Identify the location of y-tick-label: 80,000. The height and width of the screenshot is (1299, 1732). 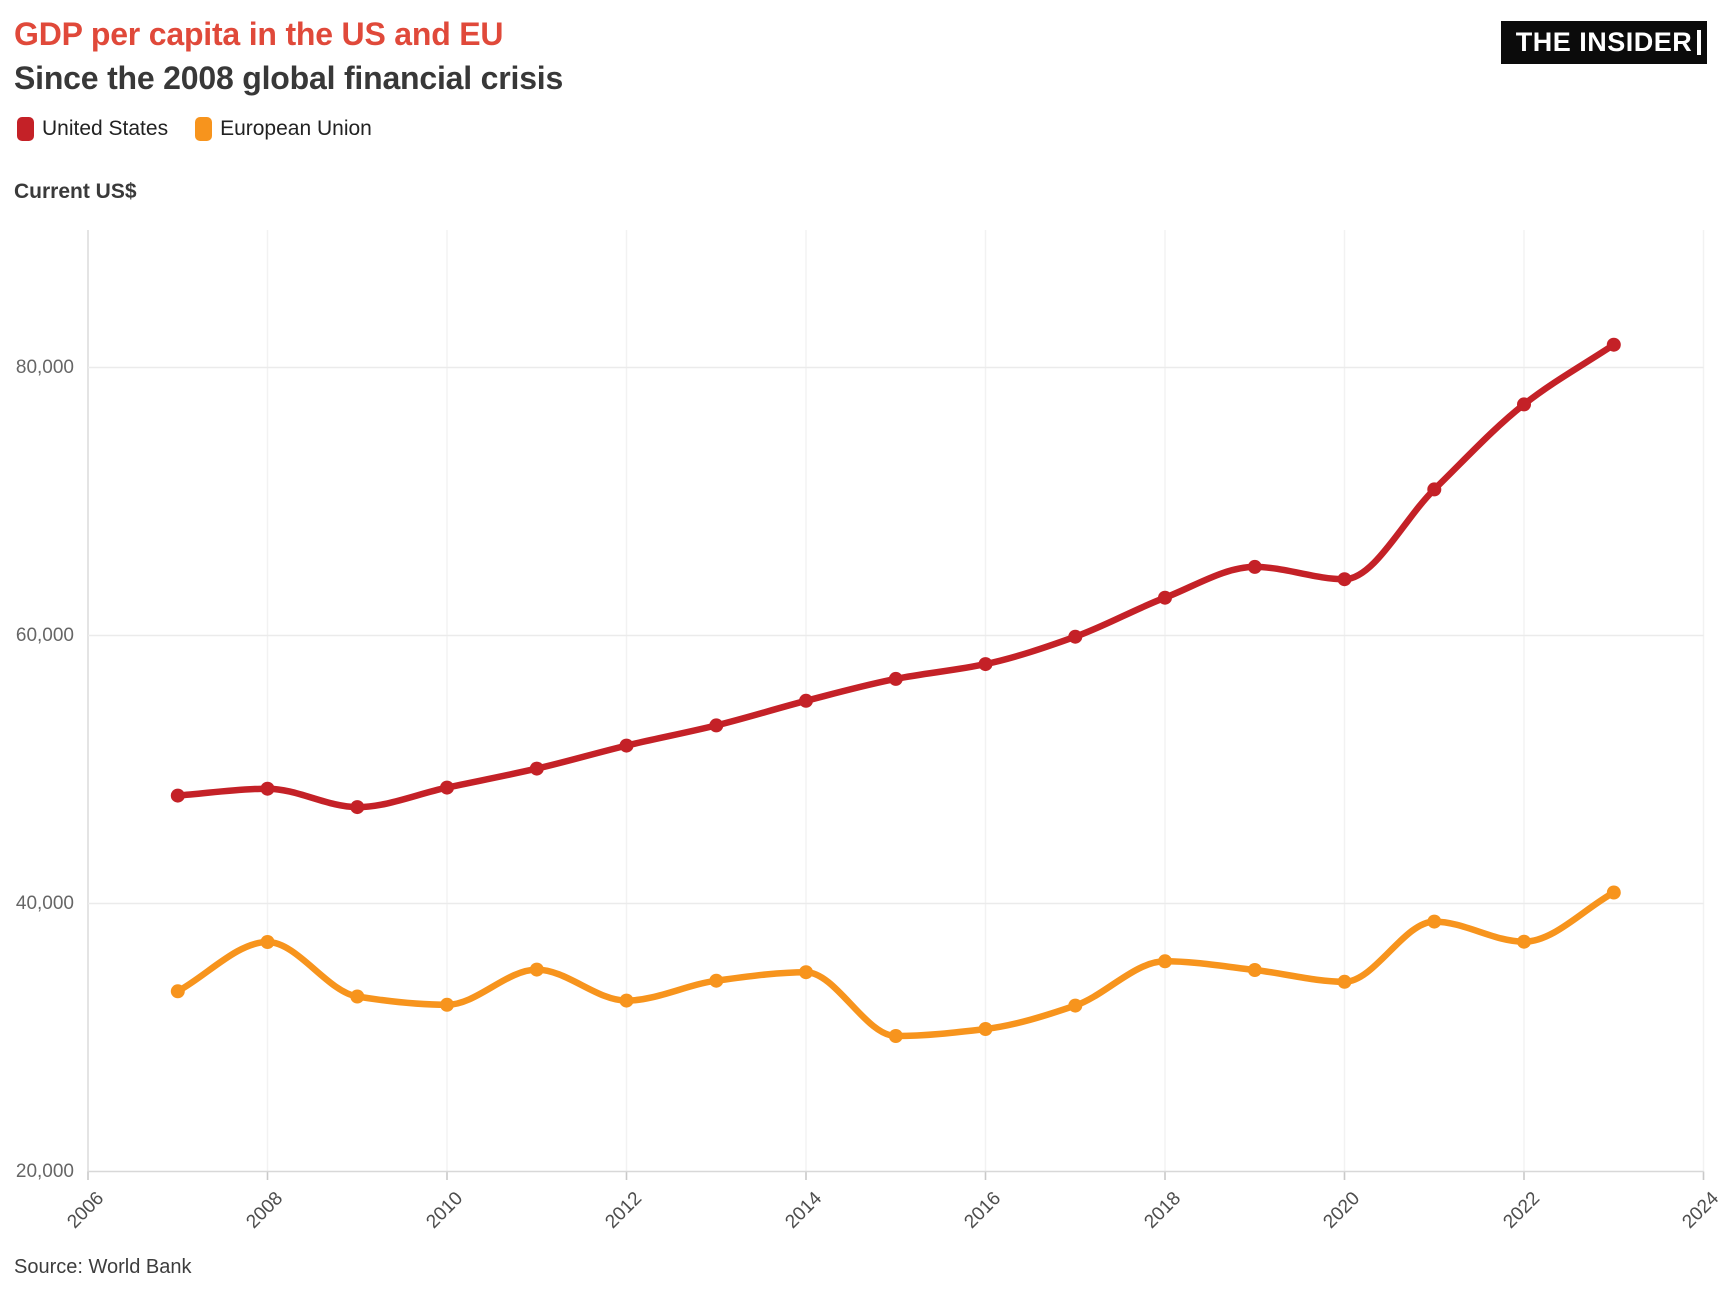
(44, 367).